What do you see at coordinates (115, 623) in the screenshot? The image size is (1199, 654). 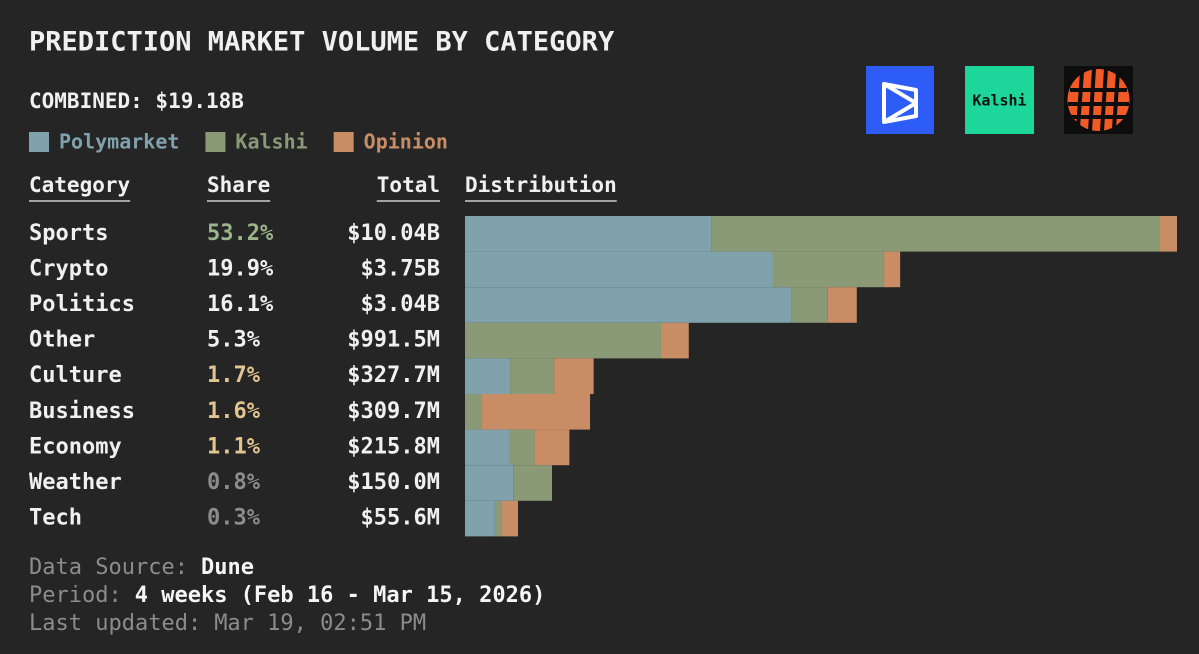 I see `footer-label: Last updated:` at bounding box center [115, 623].